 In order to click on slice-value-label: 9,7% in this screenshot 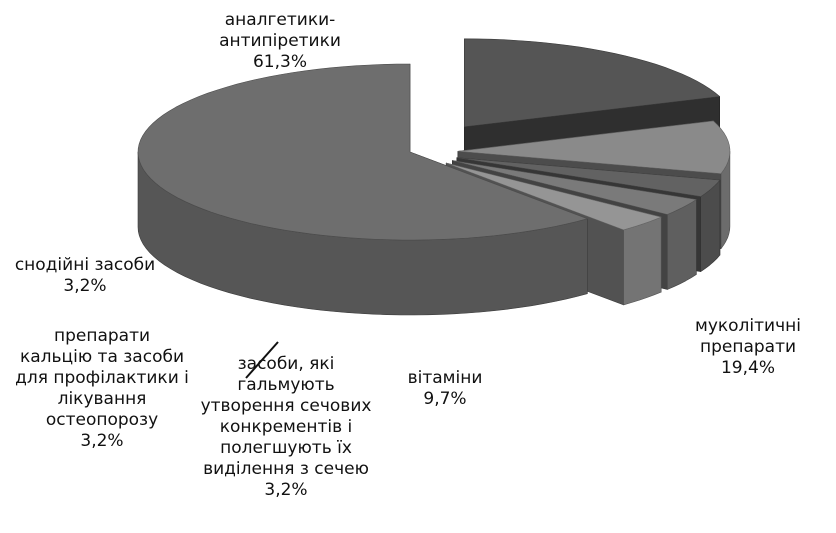, I will do `click(445, 399)`.